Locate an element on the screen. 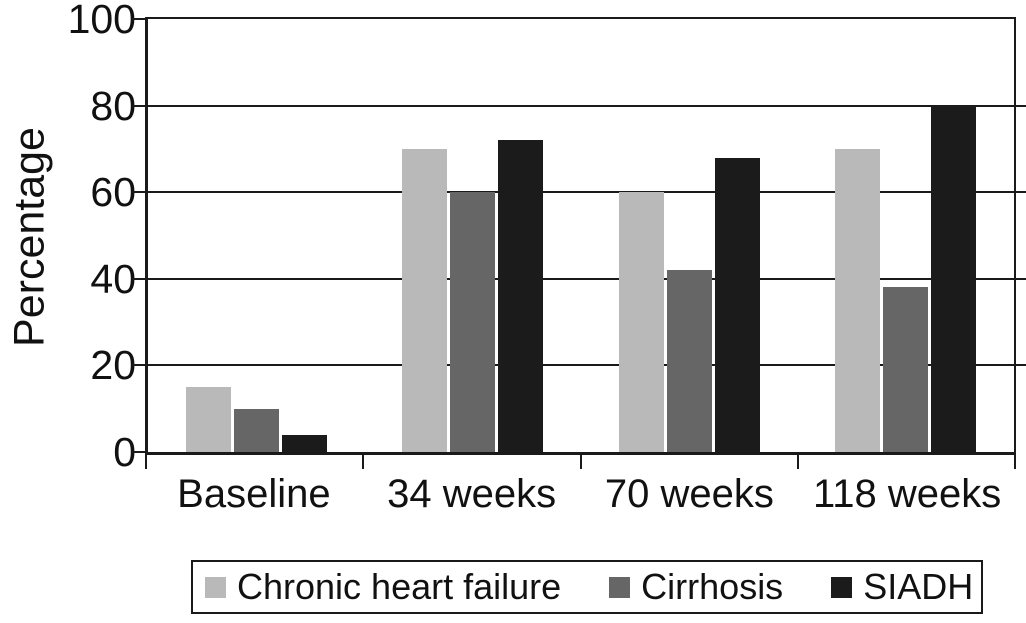 This screenshot has height=623, width=1026. y-tick-label: 100 is located at coordinates (101, 21).